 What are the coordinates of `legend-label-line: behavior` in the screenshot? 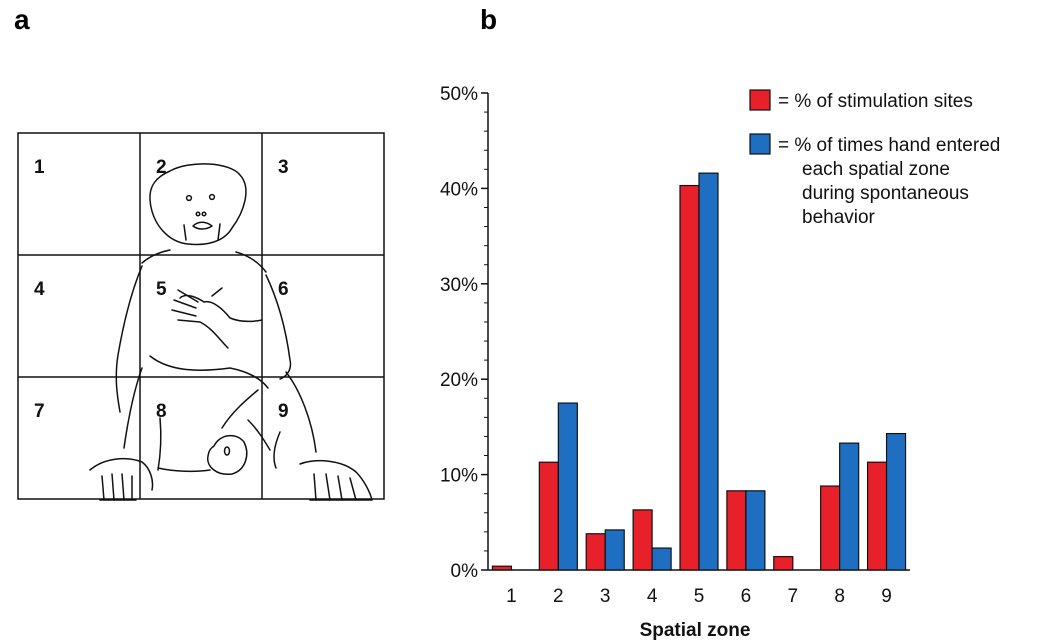 It's located at (839, 217).